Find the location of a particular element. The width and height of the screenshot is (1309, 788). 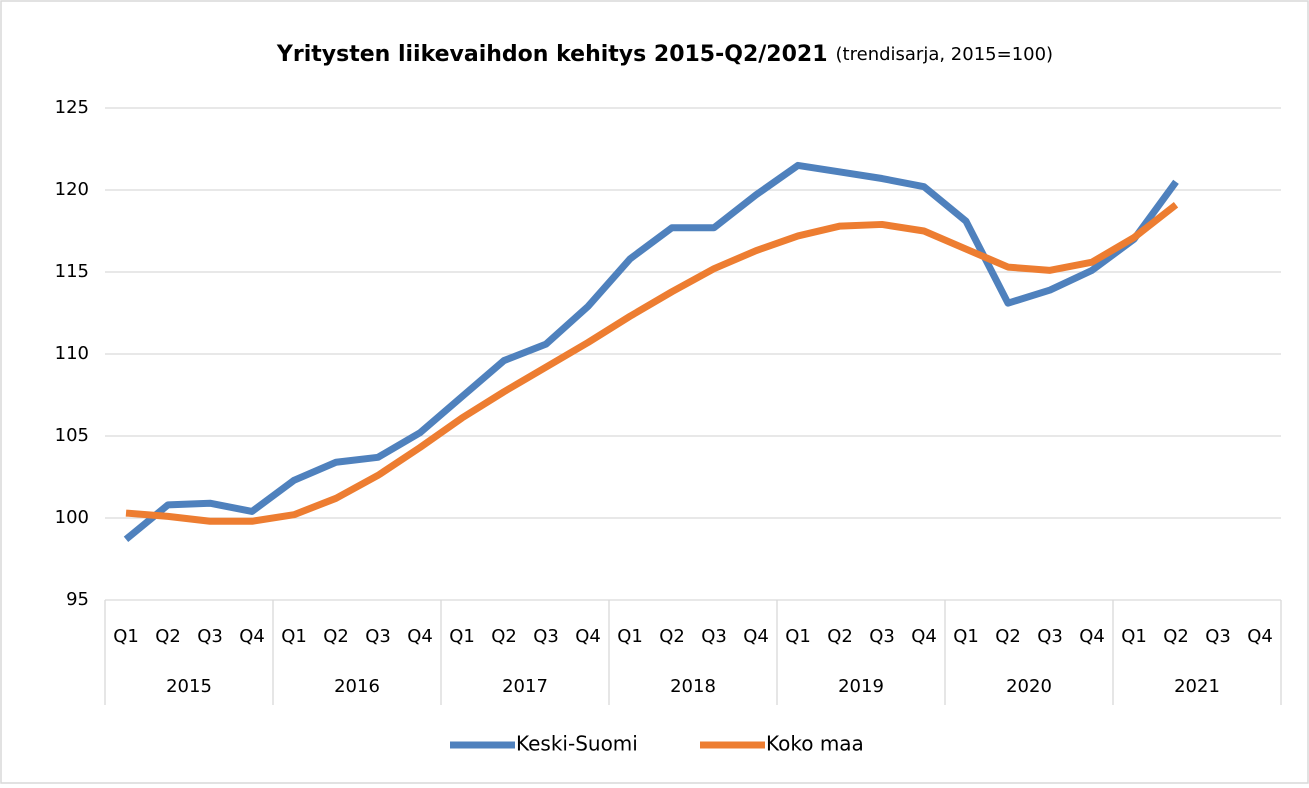

y-tick-label: 95 is located at coordinates (77, 599).